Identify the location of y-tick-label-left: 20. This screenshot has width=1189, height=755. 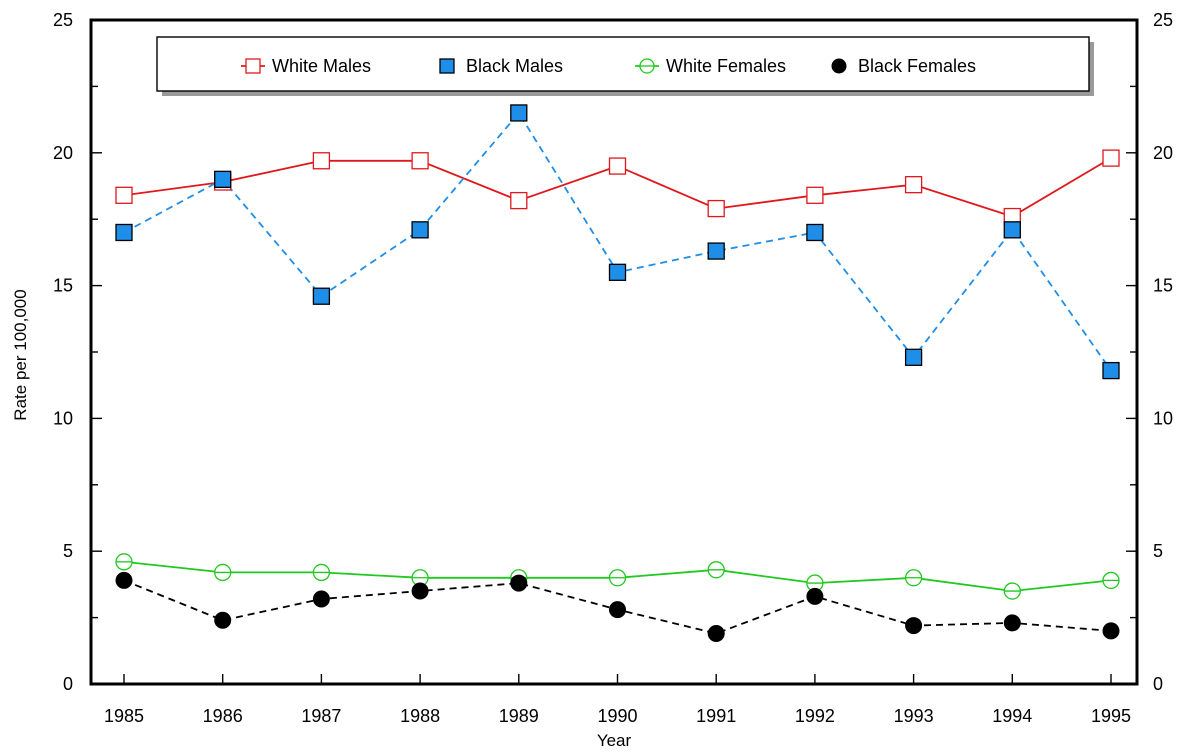
(63, 153).